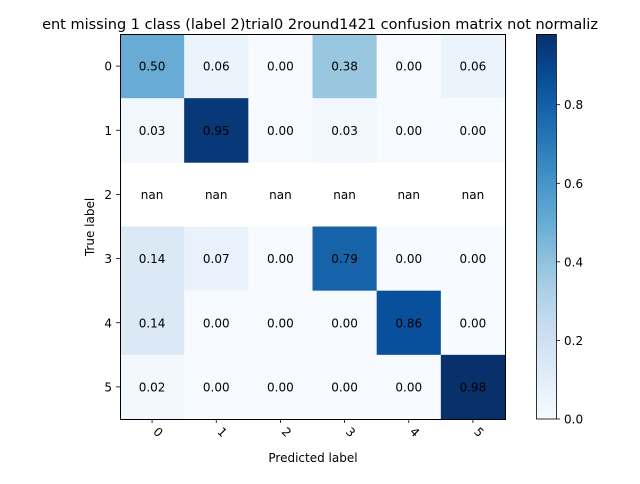 This screenshot has width=640, height=484. Describe the element at coordinates (573, 105) in the screenshot. I see `colorbar-tick-label: 0.8` at that location.